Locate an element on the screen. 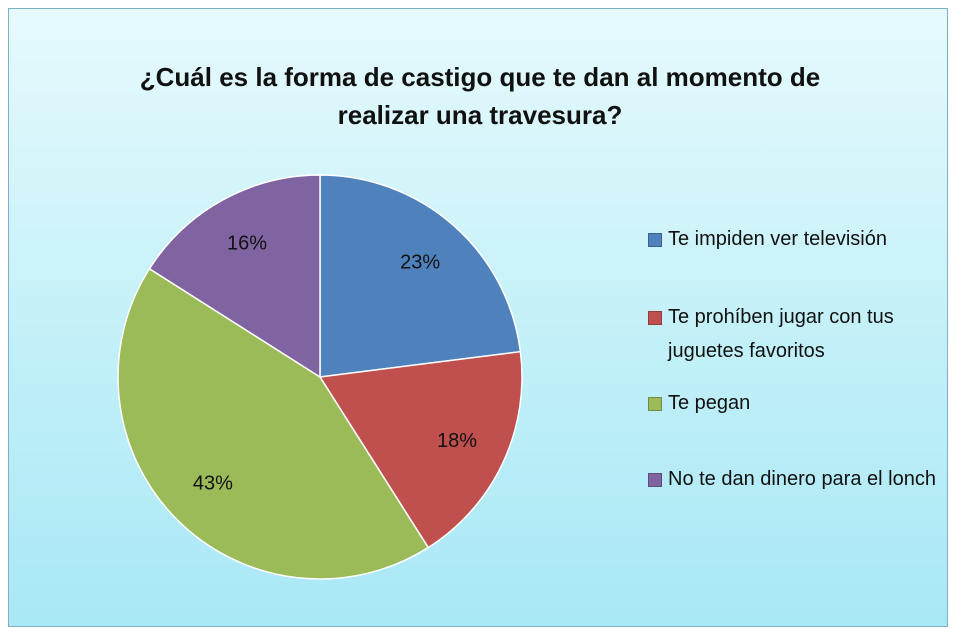 The width and height of the screenshot is (960, 629). legend-label: Te pegan is located at coordinates (709, 403).